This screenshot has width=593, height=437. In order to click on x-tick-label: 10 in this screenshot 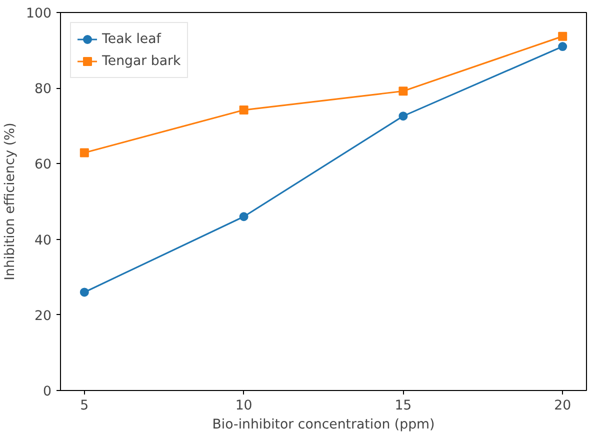, I will do `click(243, 406)`.